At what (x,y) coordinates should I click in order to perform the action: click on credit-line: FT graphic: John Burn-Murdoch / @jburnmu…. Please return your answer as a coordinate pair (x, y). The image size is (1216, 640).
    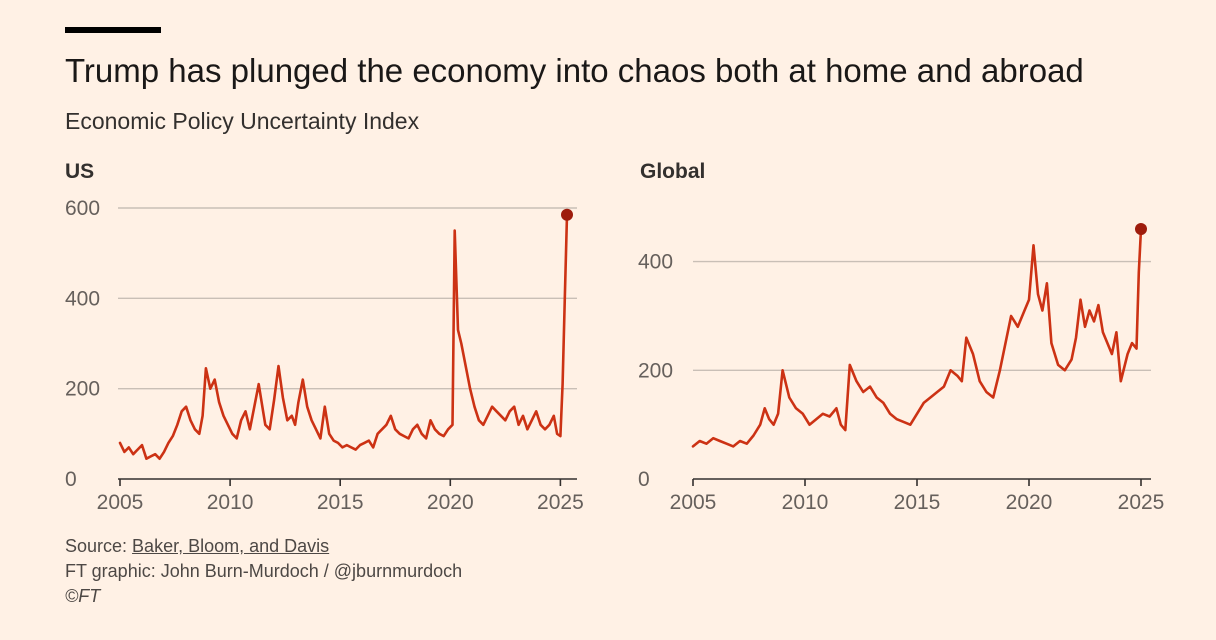
    Looking at the image, I should click on (264, 571).